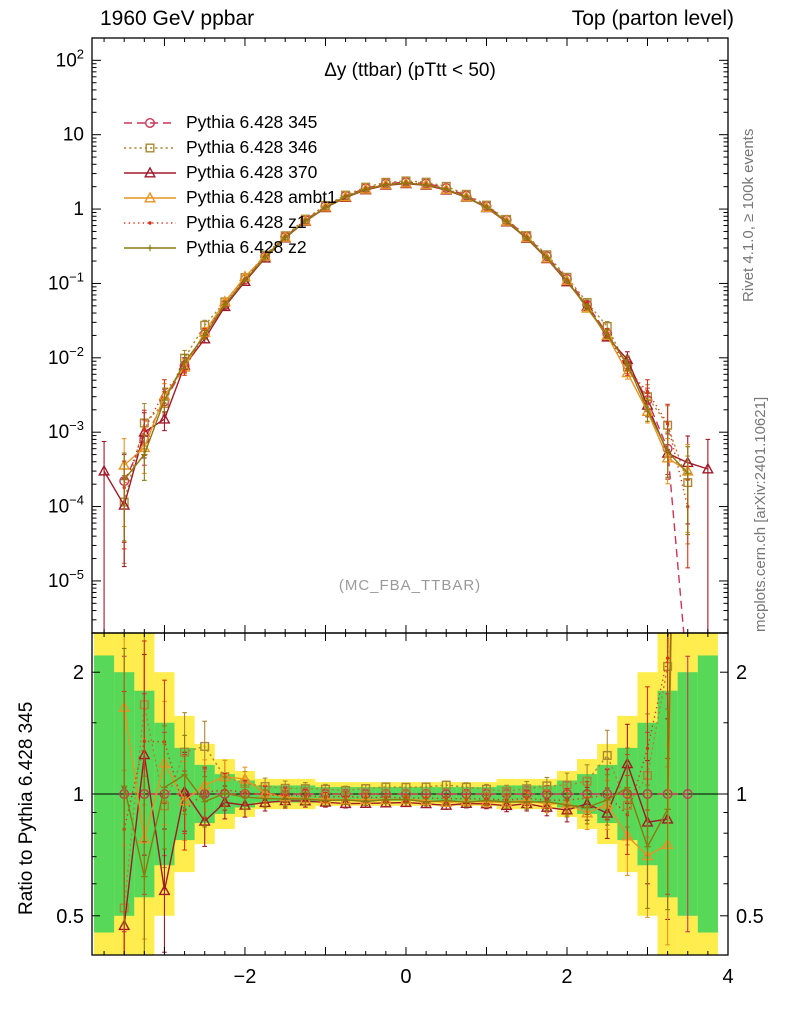 The width and height of the screenshot is (786, 1024). I want to click on y-tick-label: 10², so click(70, 58).